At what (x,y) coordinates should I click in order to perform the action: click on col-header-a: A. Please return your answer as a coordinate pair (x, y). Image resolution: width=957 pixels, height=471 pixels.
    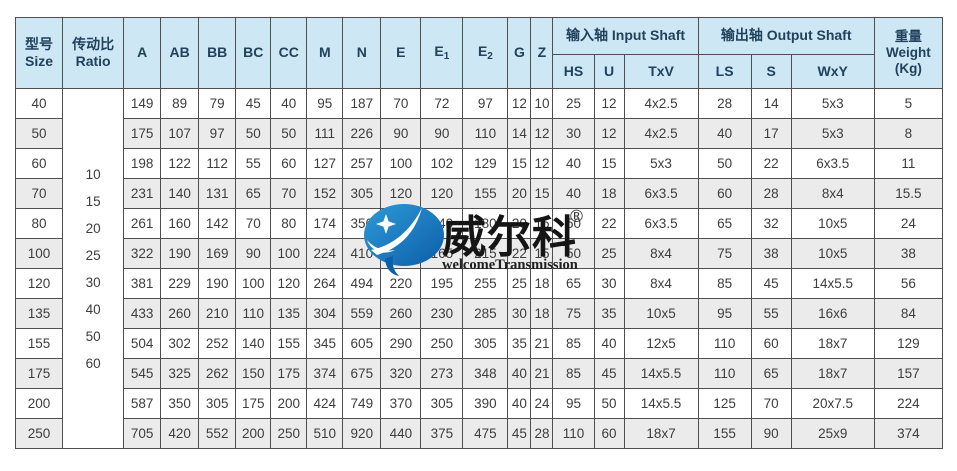
    Looking at the image, I should click on (142, 53).